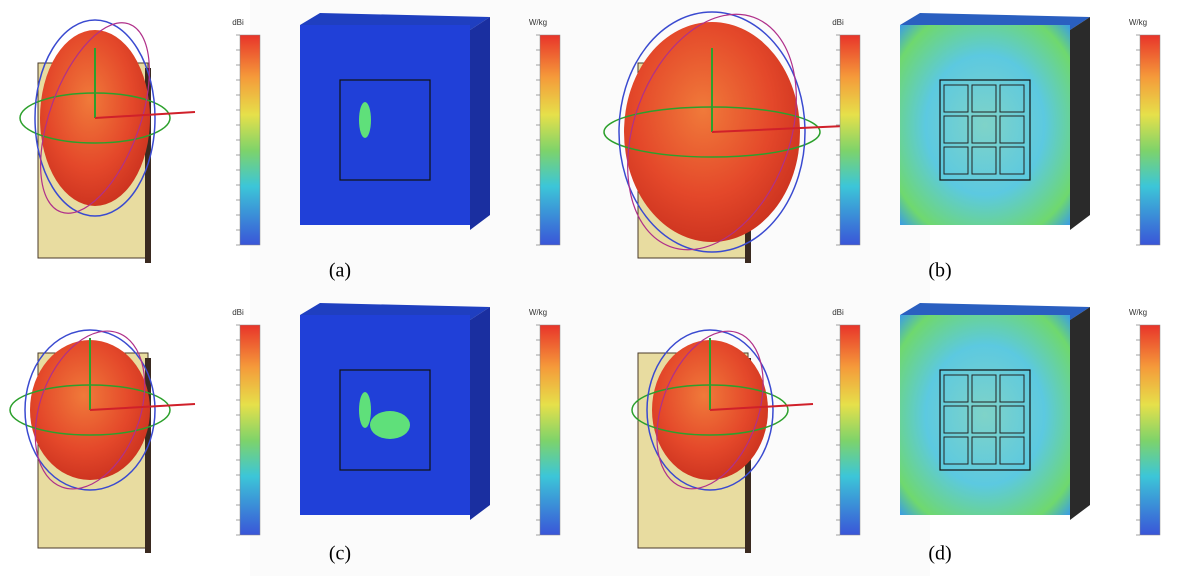 This screenshot has height=576, width=1177. What do you see at coordinates (939, 271) in the screenshot?
I see `panel-label: (b)` at bounding box center [939, 271].